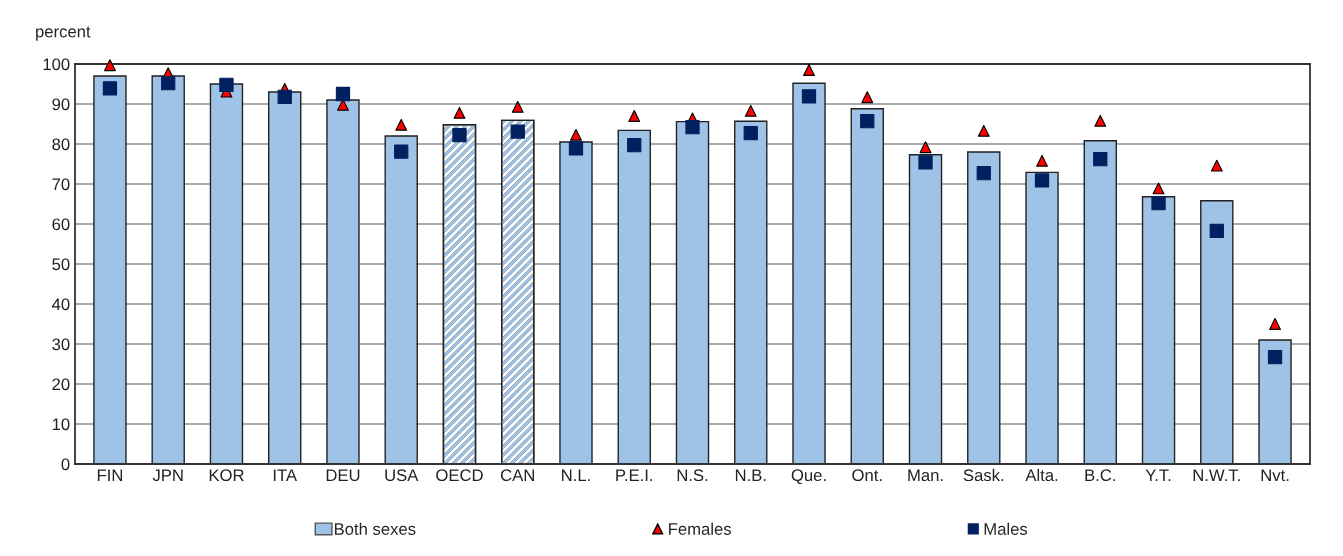 This screenshot has width=1343, height=556. Describe the element at coordinates (808, 477) in the screenshot. I see `x-tick-label: Que.` at that location.